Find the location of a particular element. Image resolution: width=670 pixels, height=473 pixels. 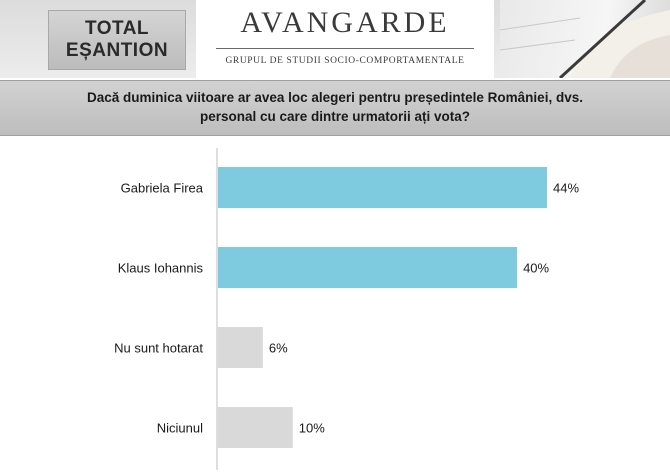

category-label-0: Gabriela Firea is located at coordinates (162, 188).